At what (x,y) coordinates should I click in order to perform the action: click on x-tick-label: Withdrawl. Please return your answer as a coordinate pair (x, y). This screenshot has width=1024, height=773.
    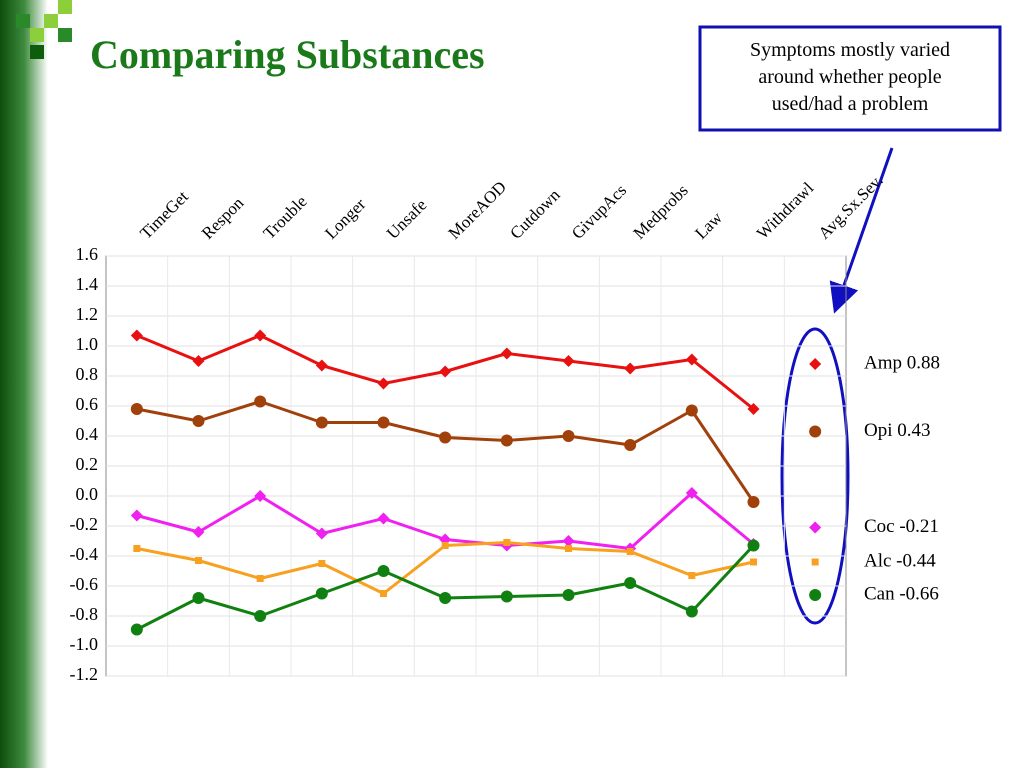
    Looking at the image, I should click on (785, 210).